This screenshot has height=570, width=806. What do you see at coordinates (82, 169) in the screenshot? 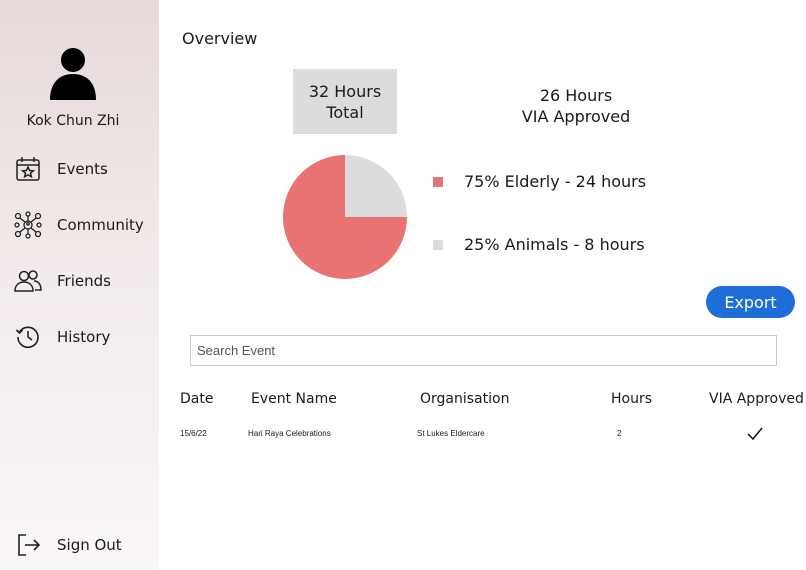
I see `sidebar-item-label: Events` at bounding box center [82, 169].